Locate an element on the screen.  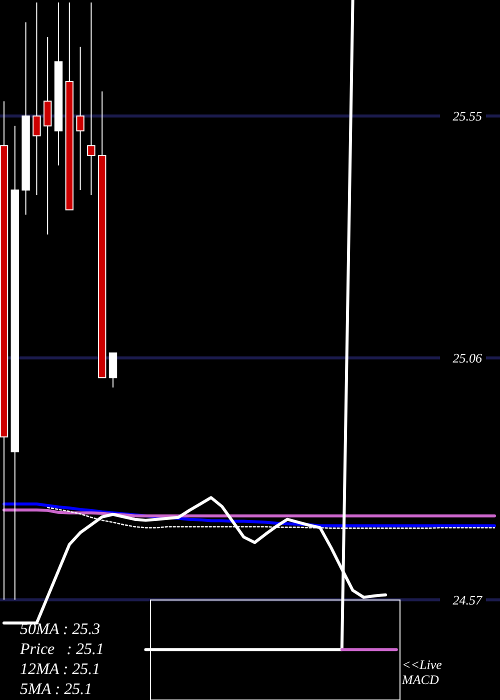
annotation: <<Live is located at coordinates (422, 664).